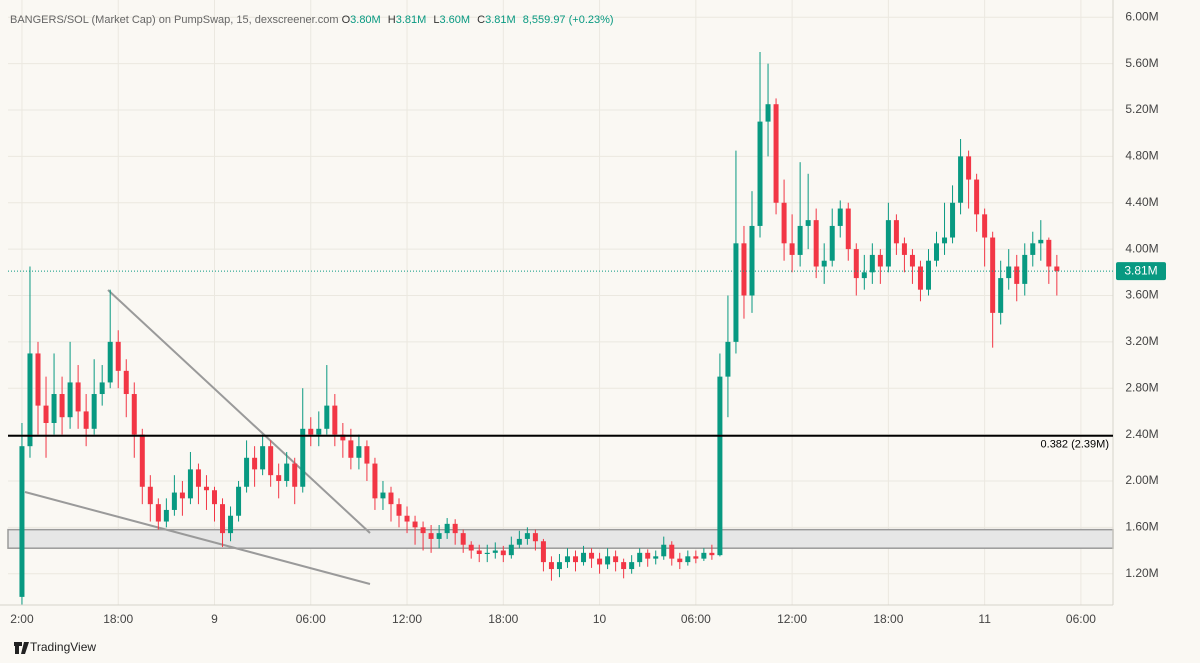 This screenshot has width=1200, height=663. Describe the element at coordinates (436, 20) in the screenshot. I see `ohlc-label: L` at that location.